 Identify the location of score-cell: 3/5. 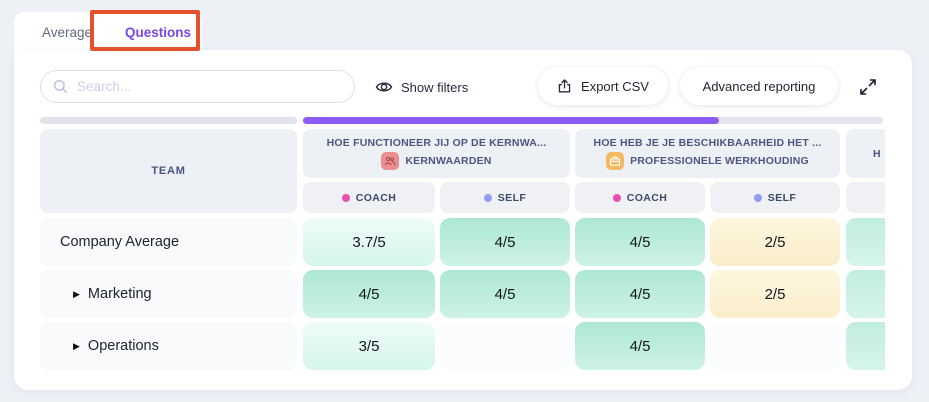
(369, 346).